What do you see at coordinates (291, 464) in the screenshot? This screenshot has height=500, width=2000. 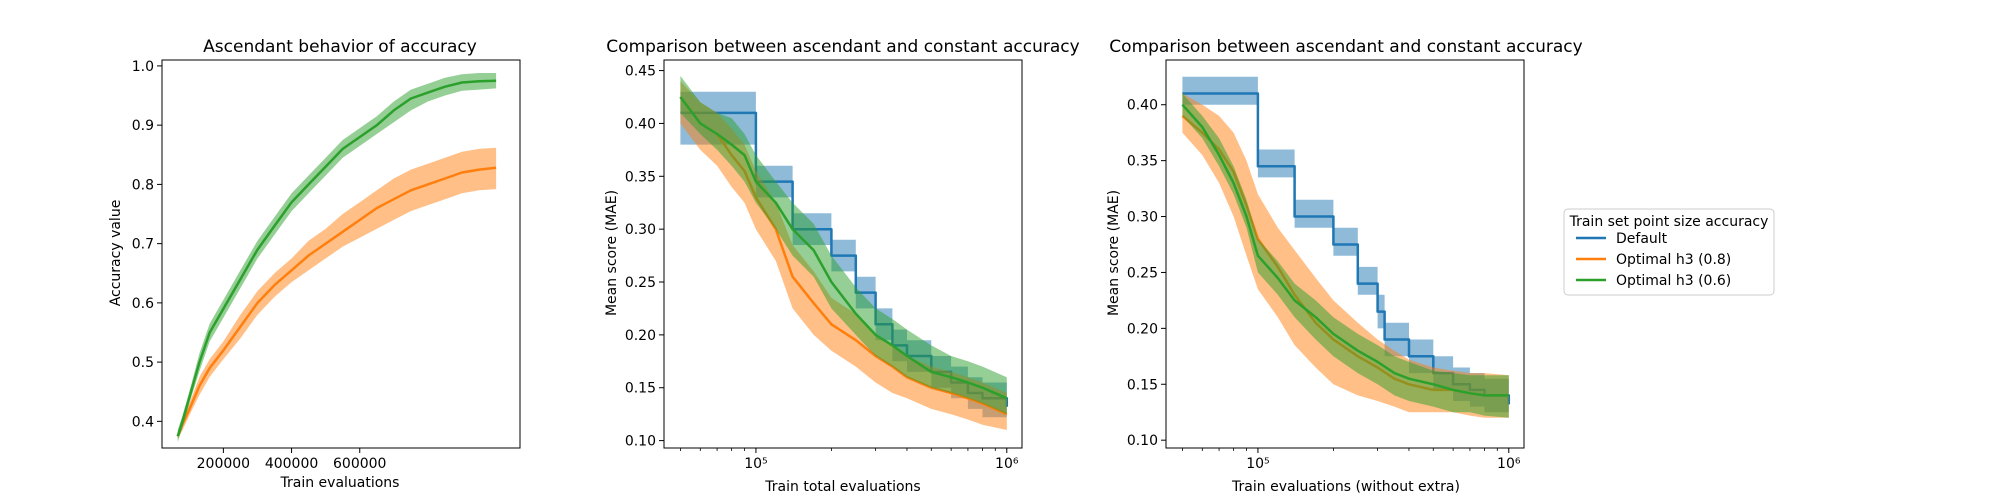 I see `x-tick-label: 400000` at bounding box center [291, 464].